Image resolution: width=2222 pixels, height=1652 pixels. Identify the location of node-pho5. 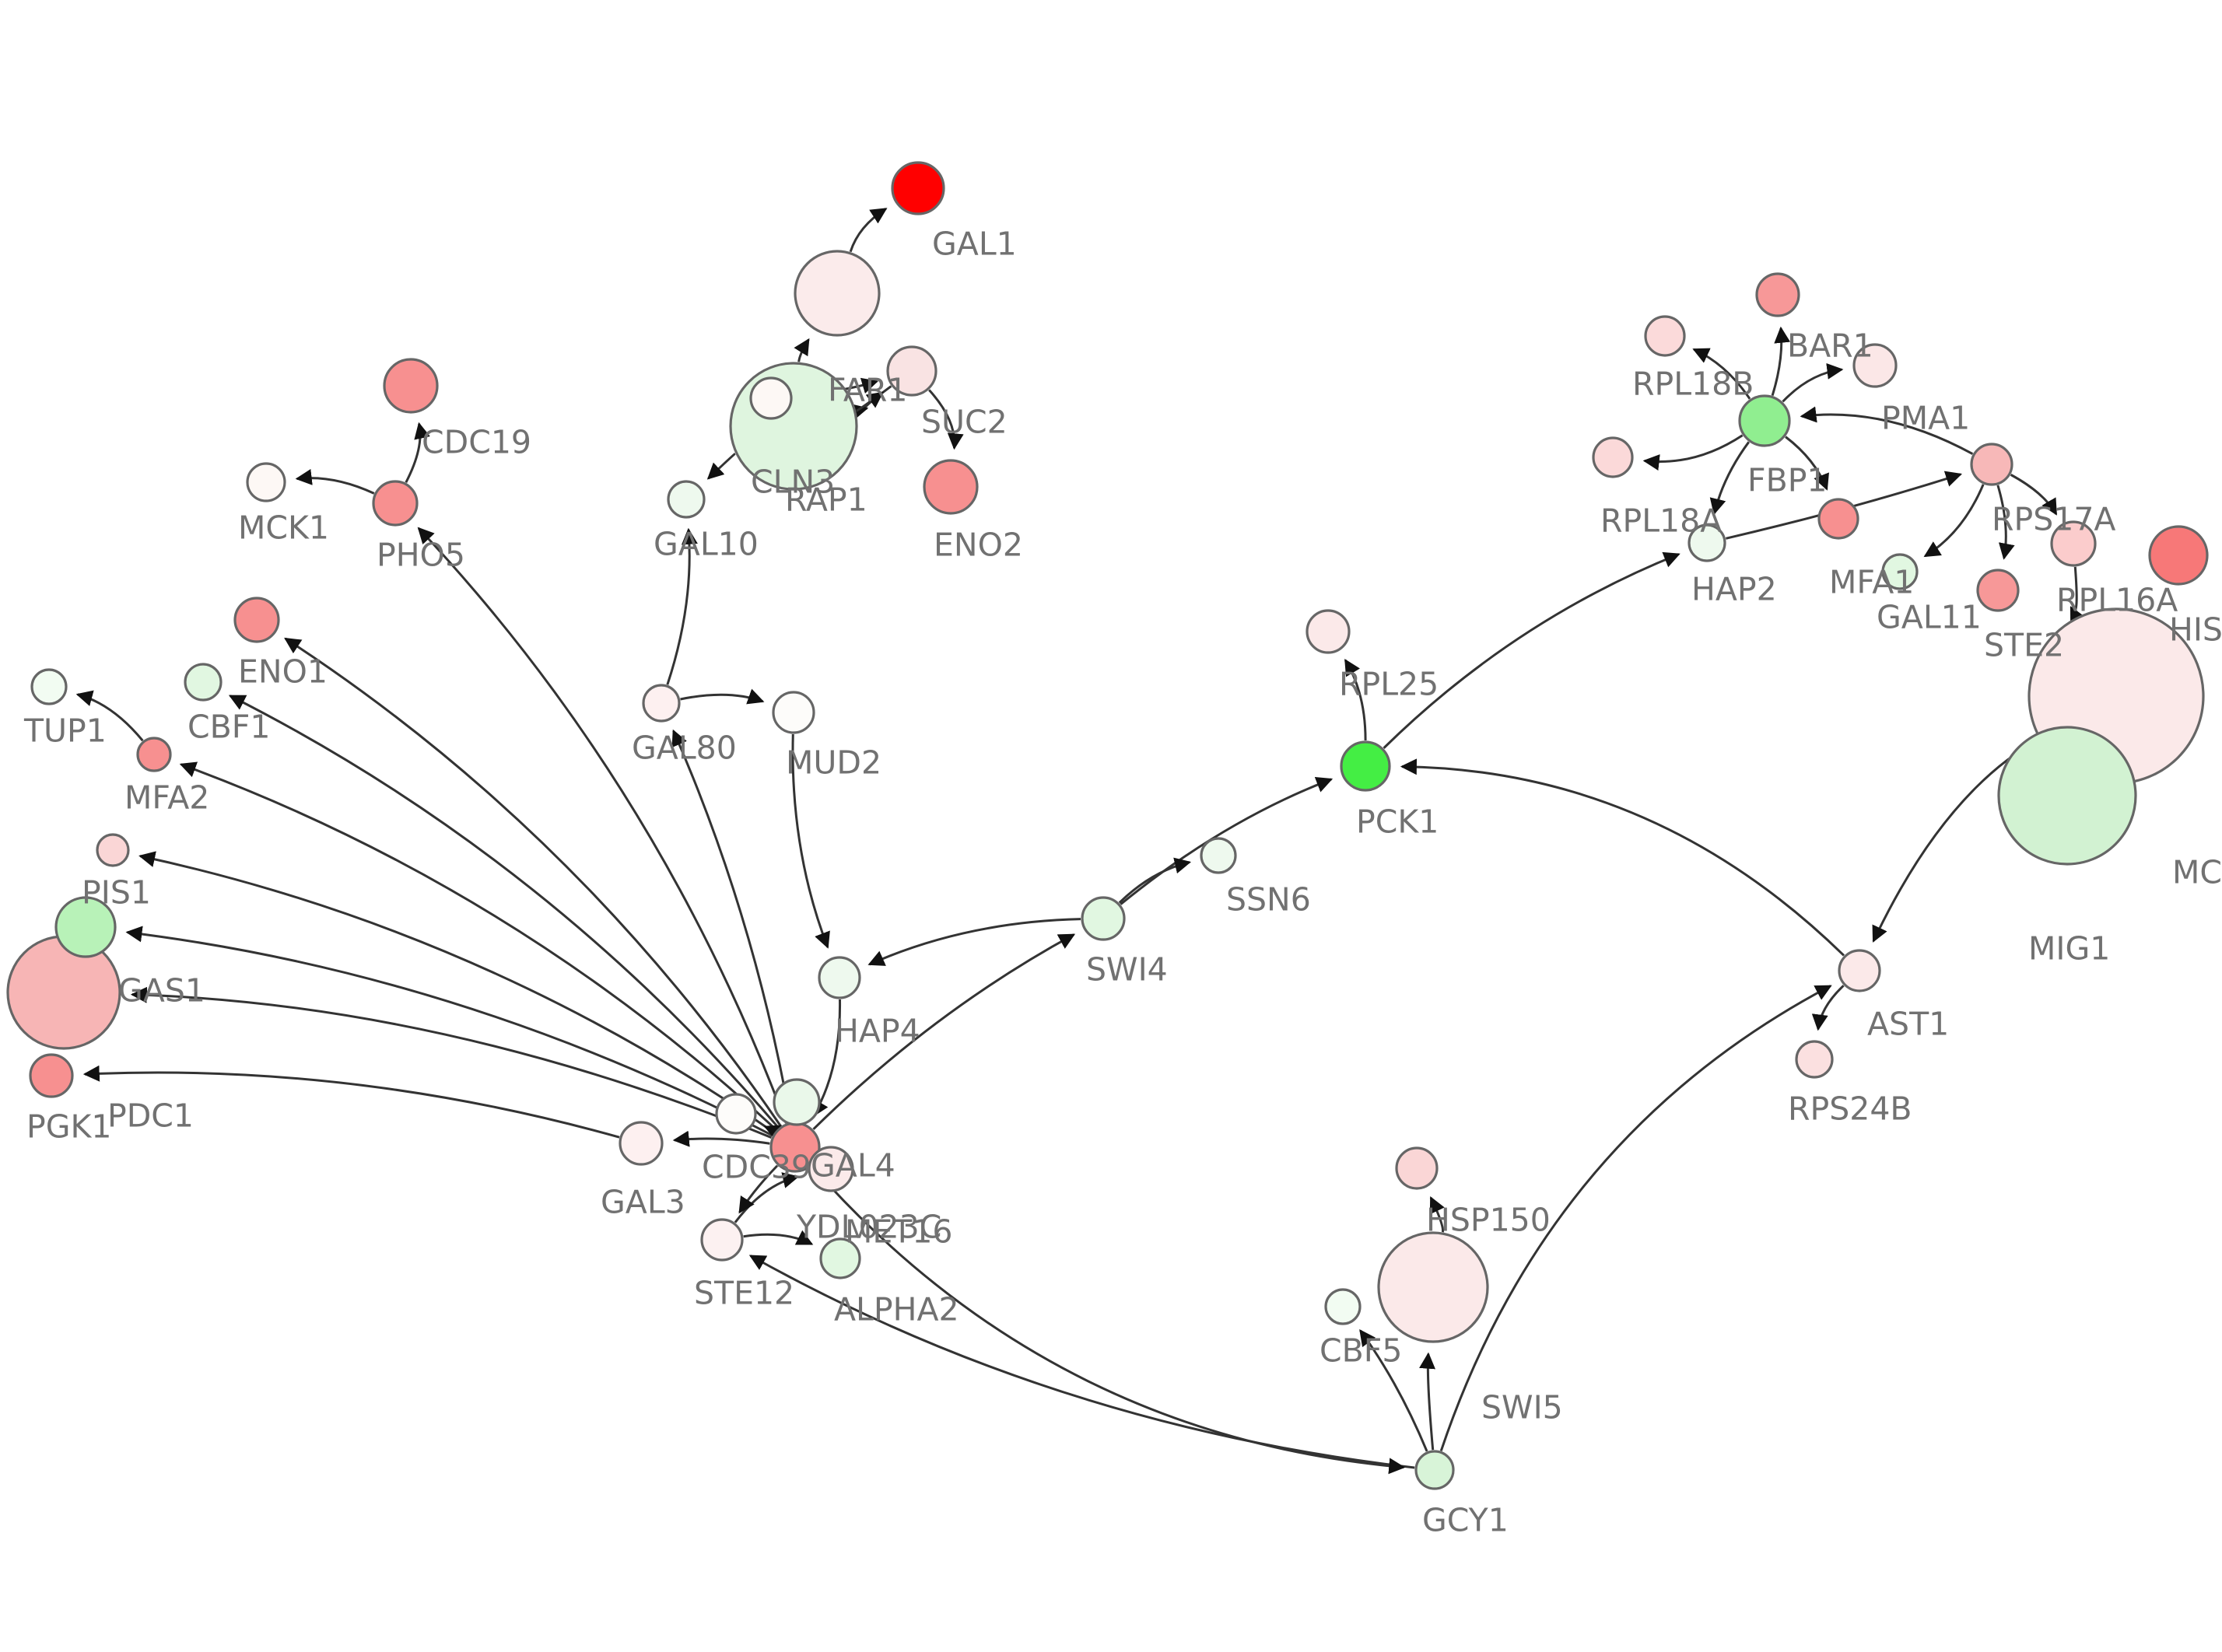
(395, 504).